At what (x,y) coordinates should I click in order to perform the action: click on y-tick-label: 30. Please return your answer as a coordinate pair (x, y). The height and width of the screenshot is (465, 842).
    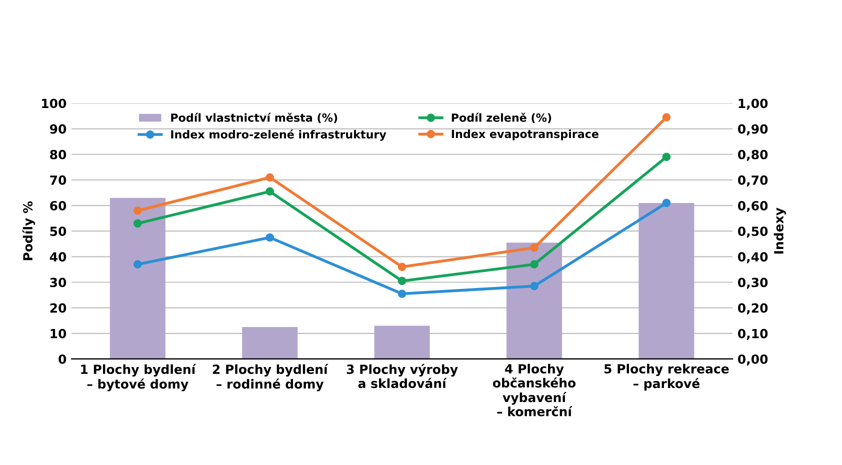
    Looking at the image, I should click on (58, 283).